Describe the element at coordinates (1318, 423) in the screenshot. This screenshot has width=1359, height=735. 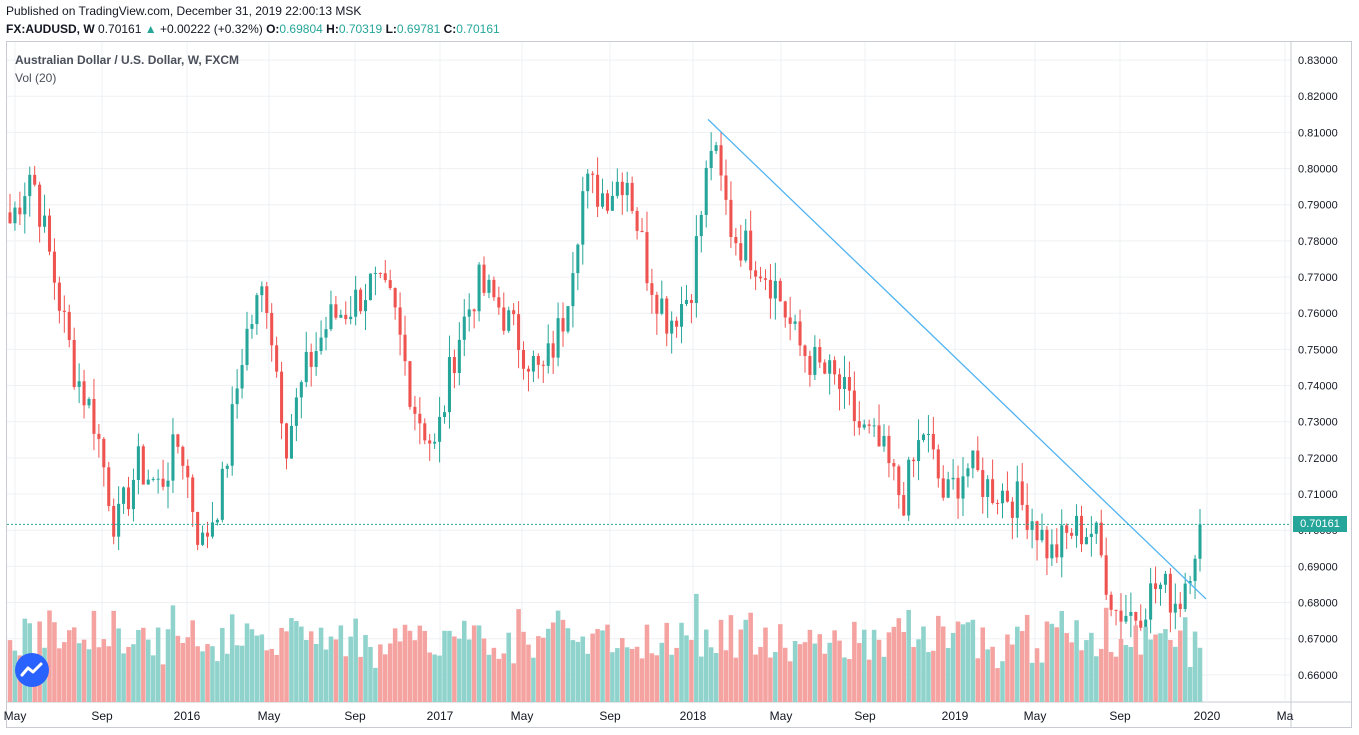
I see `y-tick-label: 0.73000` at that location.